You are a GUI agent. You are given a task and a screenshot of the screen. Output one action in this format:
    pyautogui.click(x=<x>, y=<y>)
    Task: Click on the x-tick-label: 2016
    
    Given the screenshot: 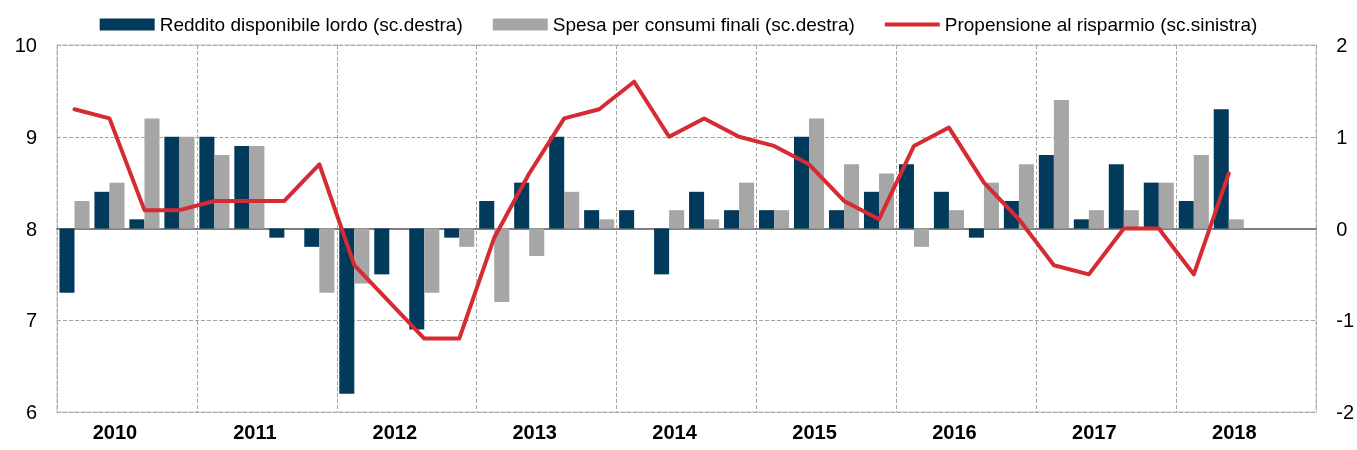 What is the action you would take?
    pyautogui.click(x=954, y=432)
    